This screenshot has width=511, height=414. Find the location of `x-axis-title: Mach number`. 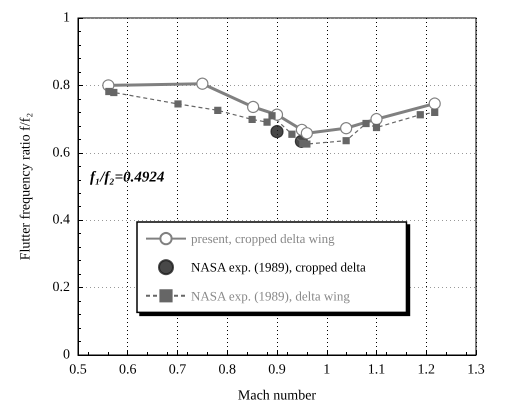

x-axis-title: Mach number is located at coordinates (277, 396).